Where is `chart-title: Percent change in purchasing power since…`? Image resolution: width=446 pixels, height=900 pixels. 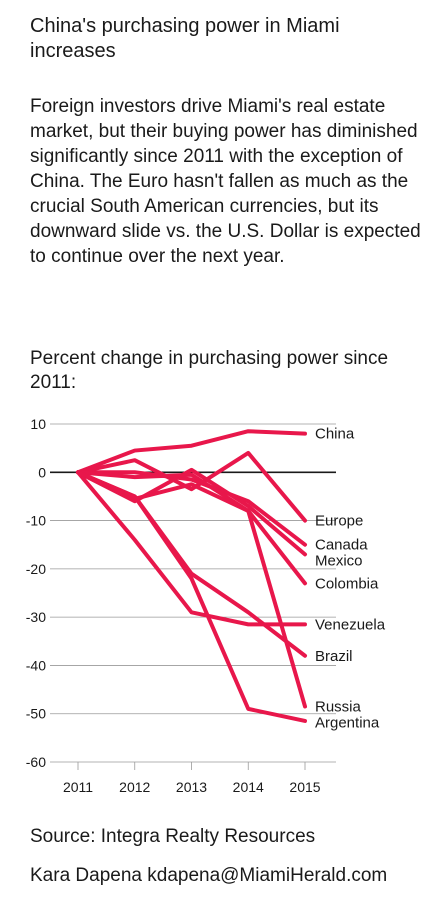
chart-title: Percent change in purchasing power since… is located at coordinates (209, 370).